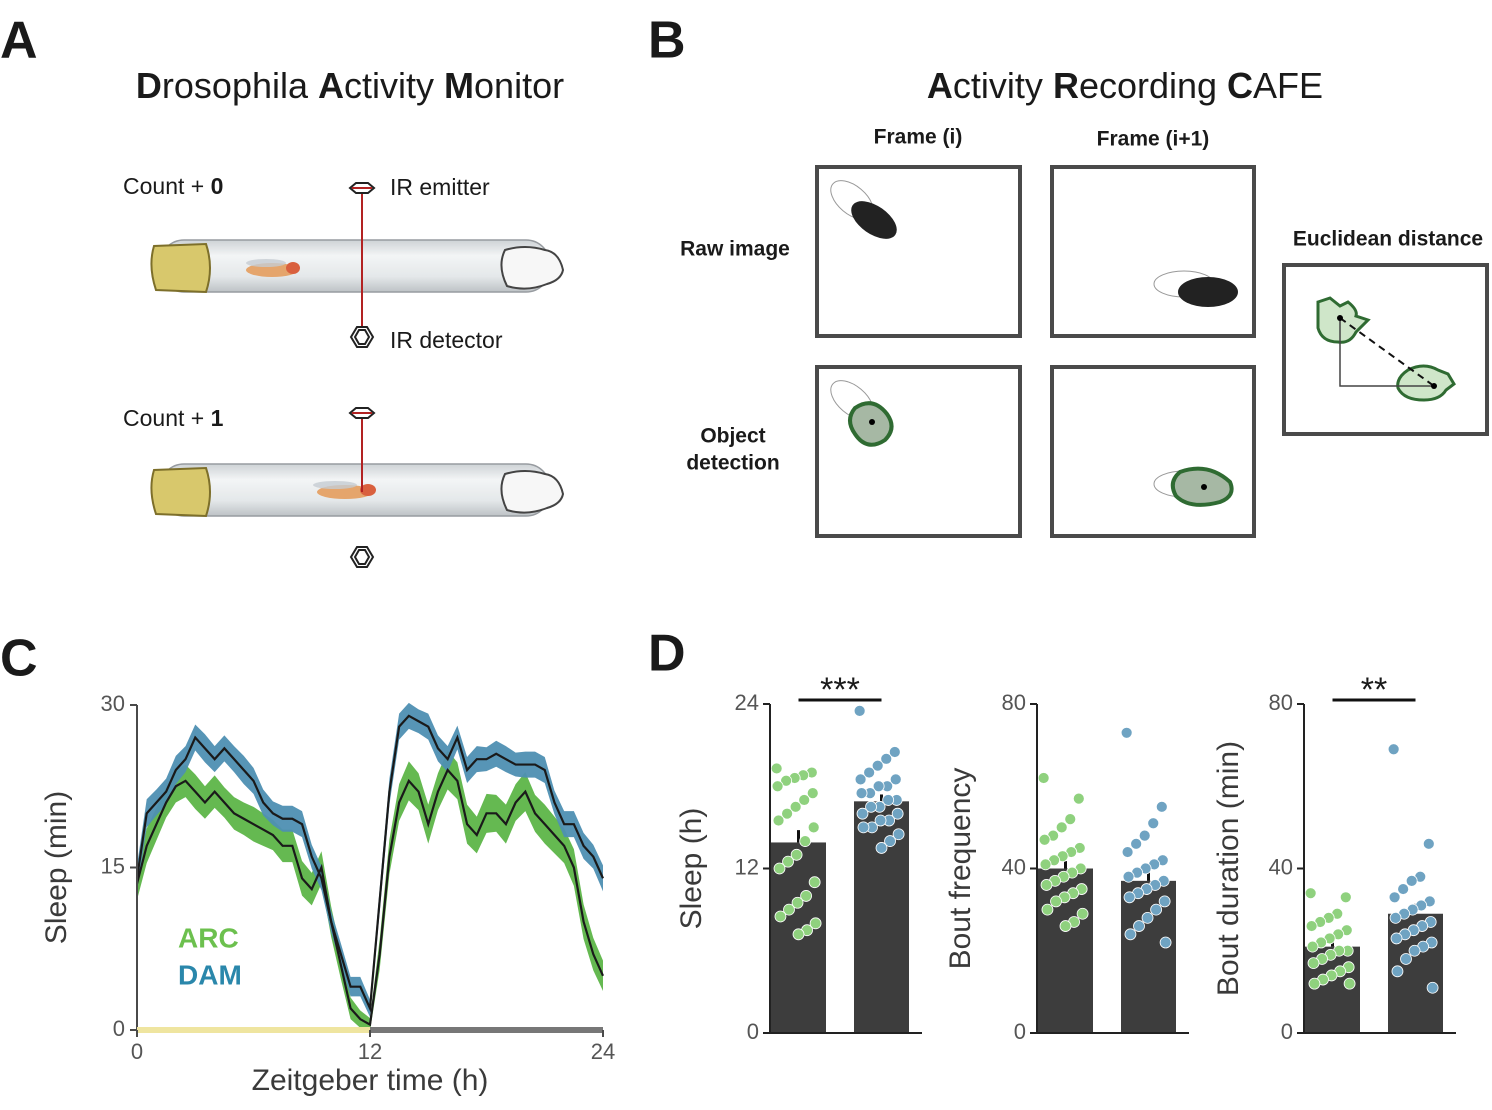 The width and height of the screenshot is (1492, 1110). I want to click on row-label: detection, so click(732, 463).